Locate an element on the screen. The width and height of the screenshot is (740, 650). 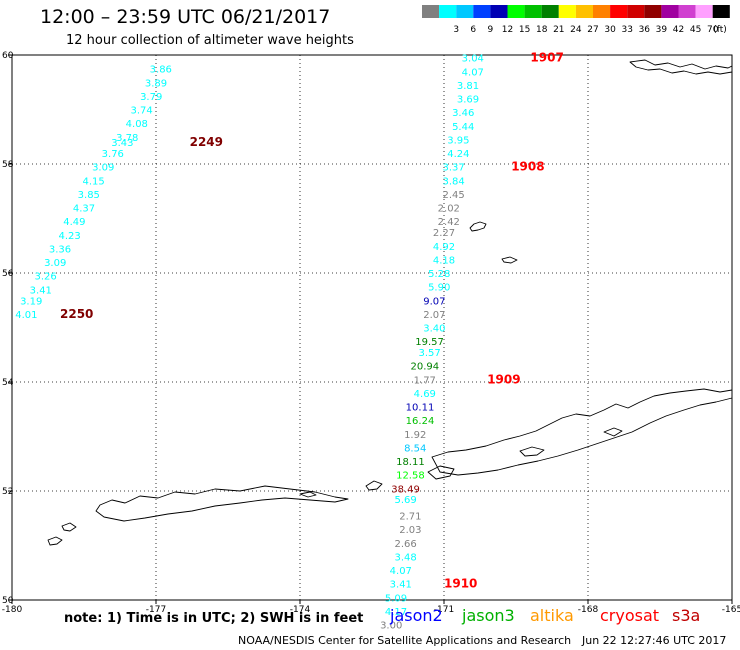
wave-height-east-south: 4.17 is located at coordinates (396, 612).